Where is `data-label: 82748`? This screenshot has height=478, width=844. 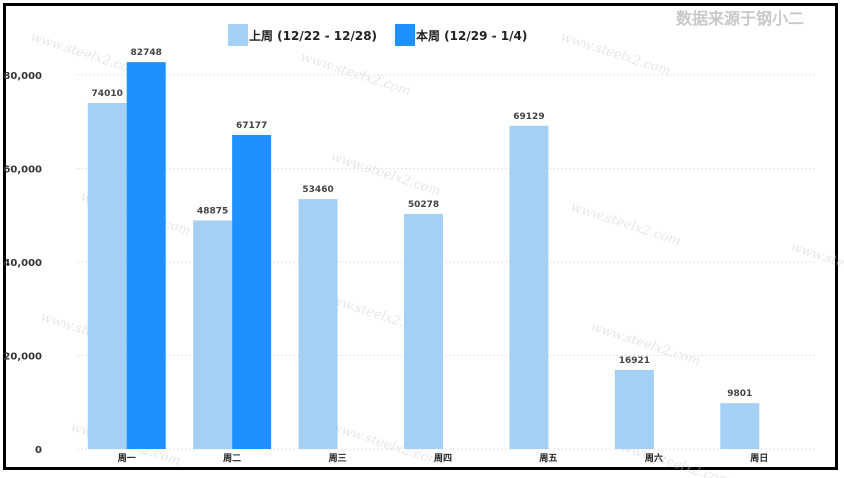 data-label: 82748 is located at coordinates (146, 53).